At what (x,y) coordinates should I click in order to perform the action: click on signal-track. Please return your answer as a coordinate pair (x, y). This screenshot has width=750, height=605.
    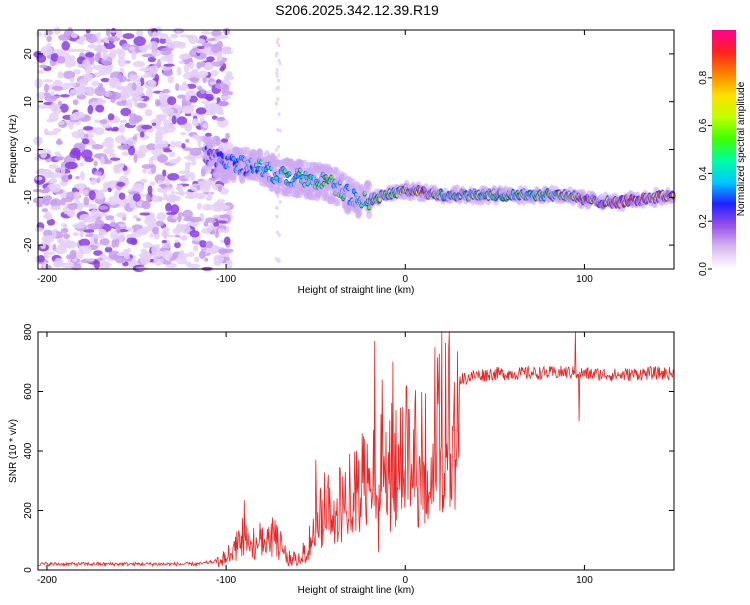
    Looking at the image, I should click on (439, 177).